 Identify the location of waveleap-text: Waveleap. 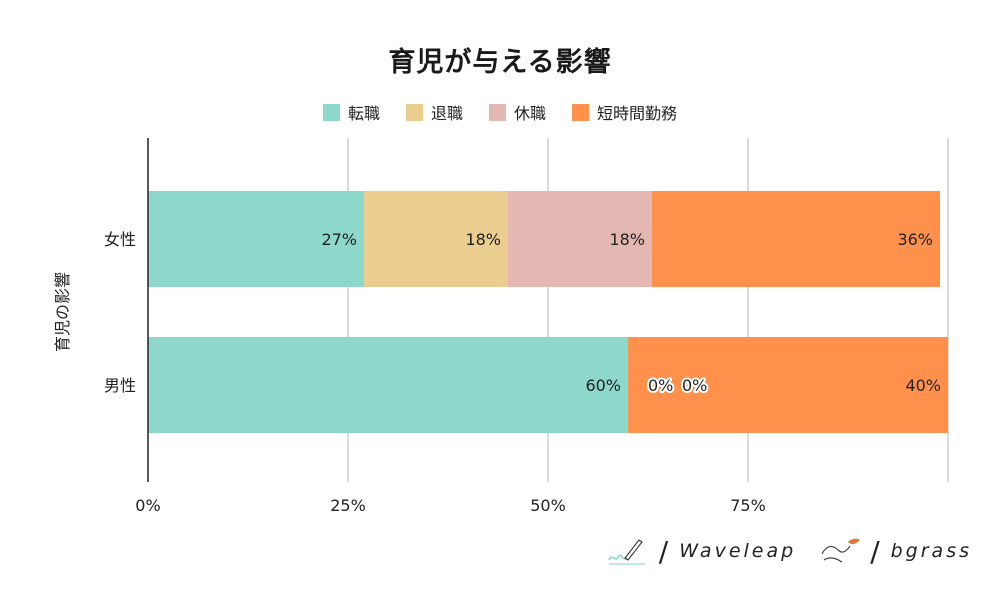
(738, 551).